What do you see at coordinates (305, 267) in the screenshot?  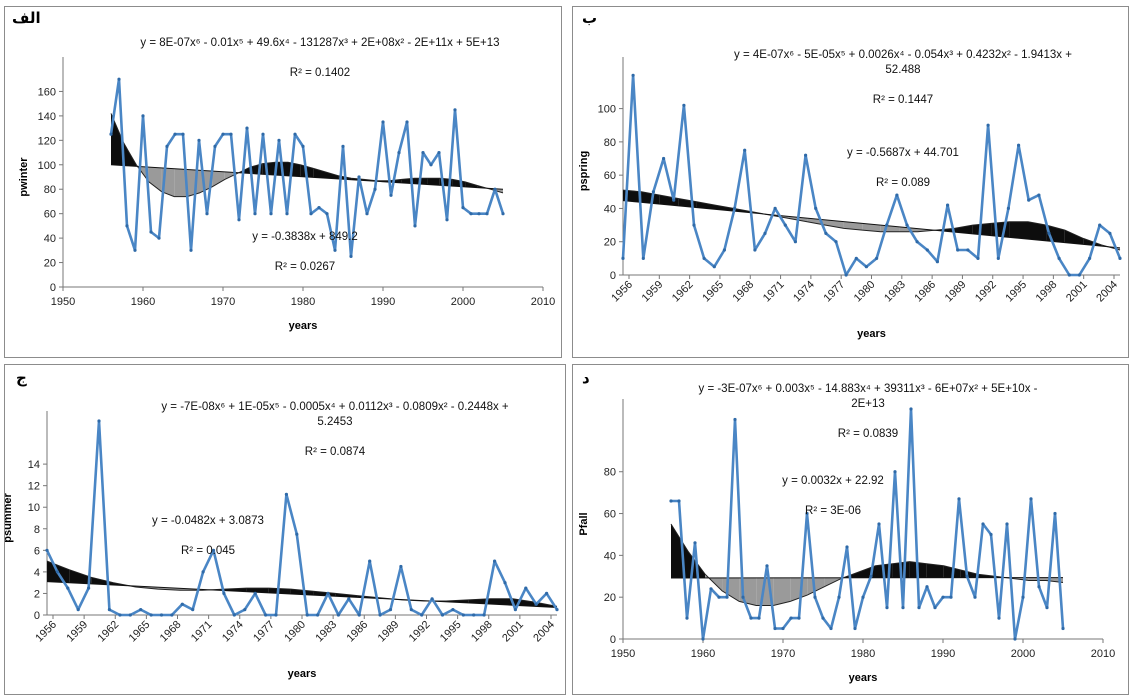 I see `linear-r2-text: R² = 0.0267` at bounding box center [305, 267].